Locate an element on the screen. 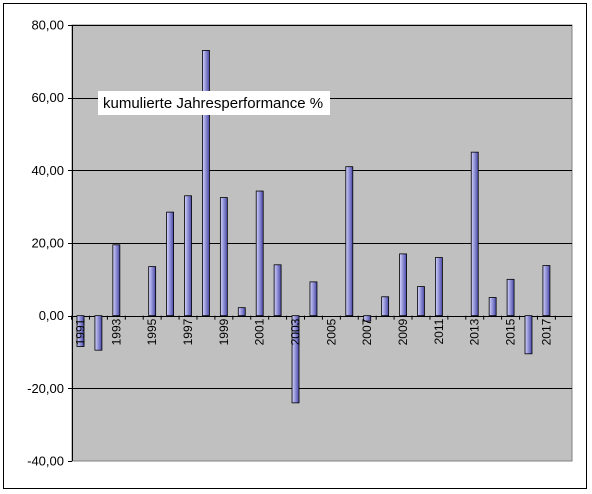 The width and height of the screenshot is (592, 494). x-tick-label: 1991 is located at coordinates (81, 331).